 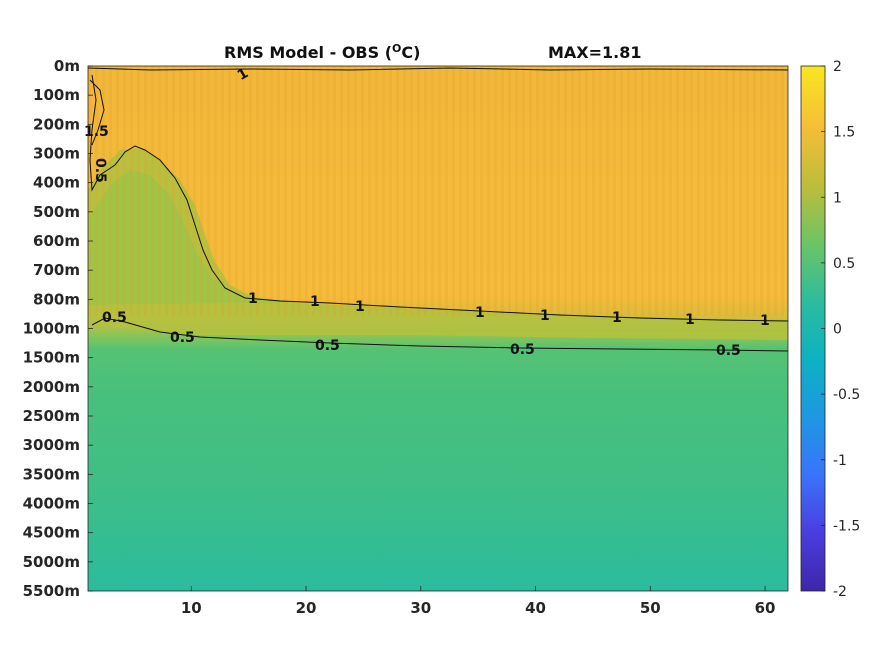 What do you see at coordinates (51, 329) in the screenshot?
I see `y-tick-label: 1000m` at bounding box center [51, 329].